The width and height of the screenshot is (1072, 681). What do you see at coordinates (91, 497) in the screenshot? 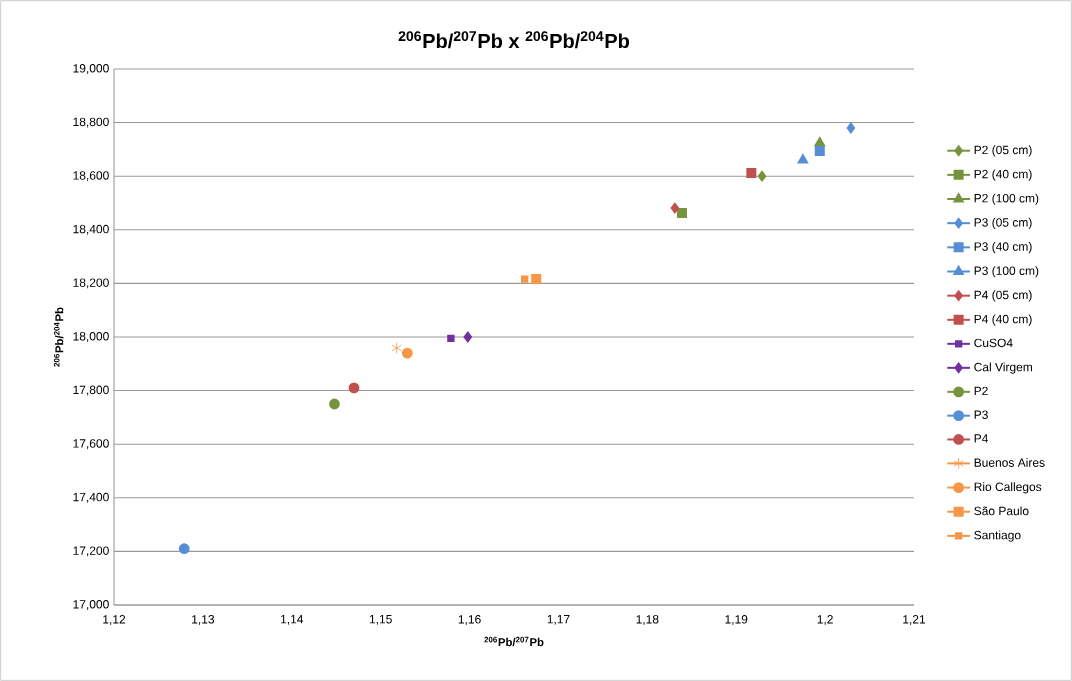
I see `y-tick-label: 17,400` at bounding box center [91, 497].